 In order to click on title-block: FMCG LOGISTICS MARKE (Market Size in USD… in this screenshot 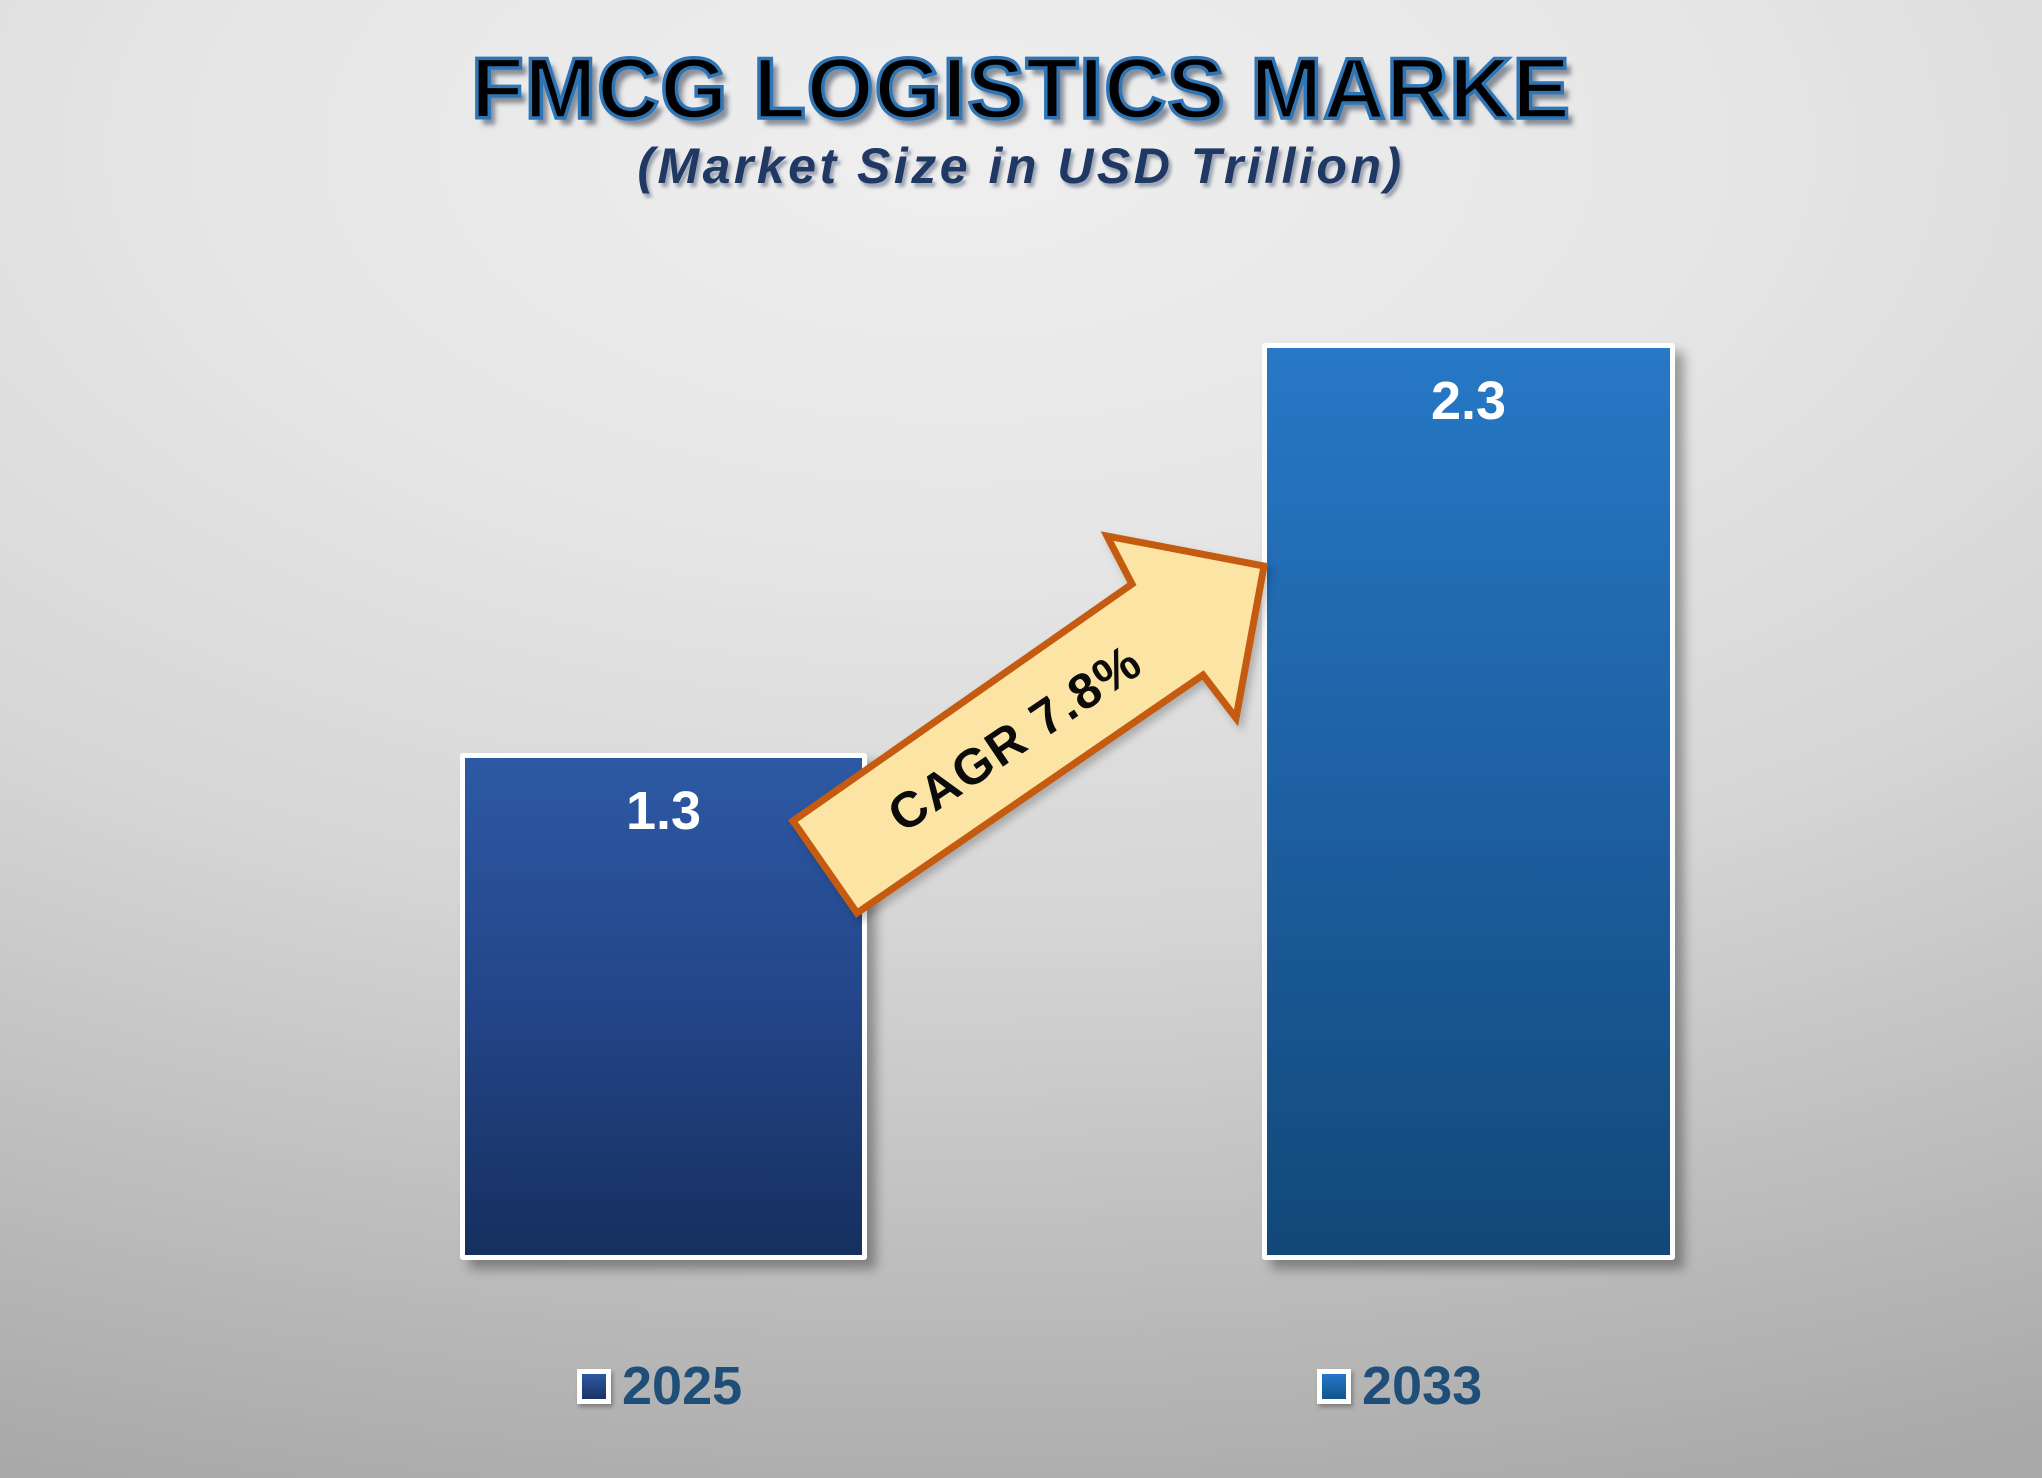, I will do `click(1021, 118)`.